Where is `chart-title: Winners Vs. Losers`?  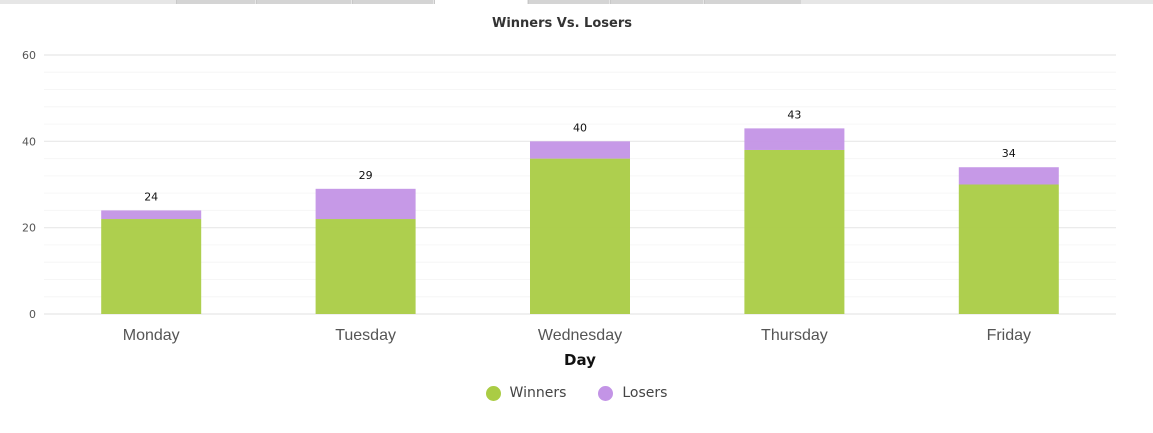 chart-title: Winners Vs. Losers is located at coordinates (562, 23).